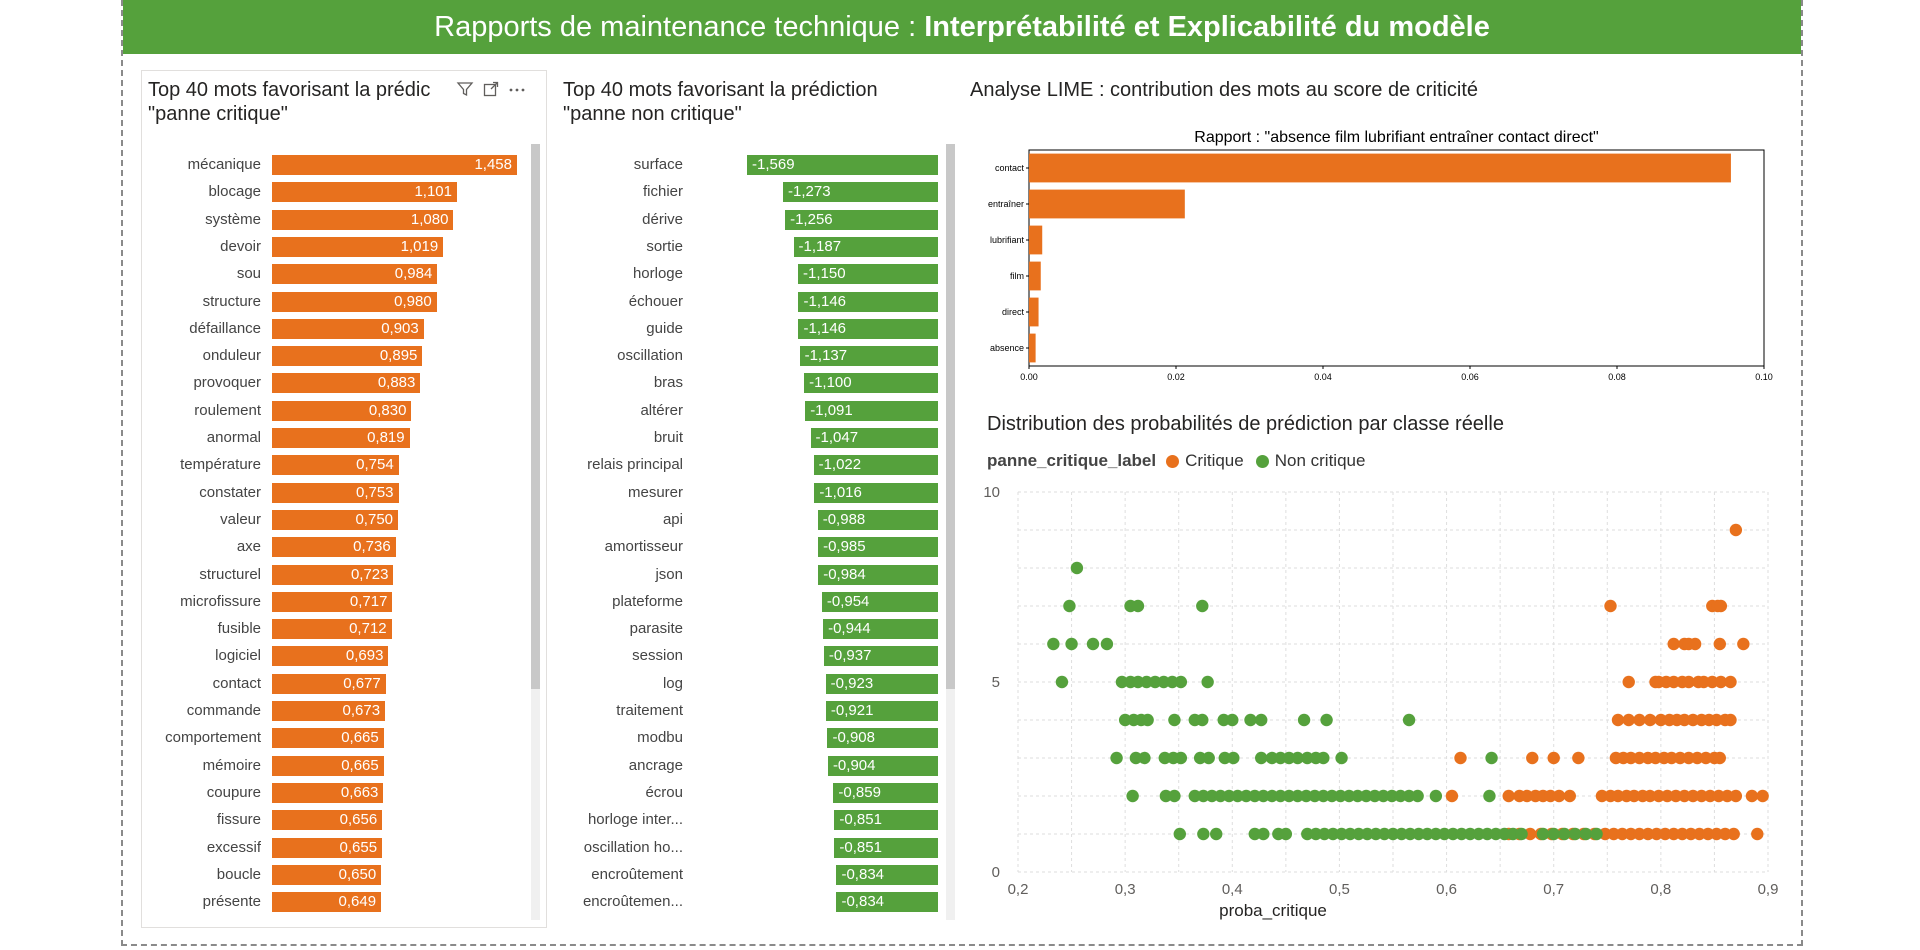 This screenshot has height=950, width=1920. Describe the element at coordinates (658, 164) in the screenshot. I see `bar-category-label: surface` at that location.